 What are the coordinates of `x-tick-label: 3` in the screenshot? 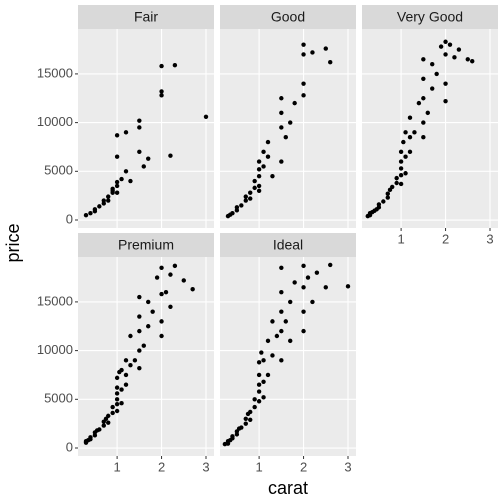 It's located at (347, 466).